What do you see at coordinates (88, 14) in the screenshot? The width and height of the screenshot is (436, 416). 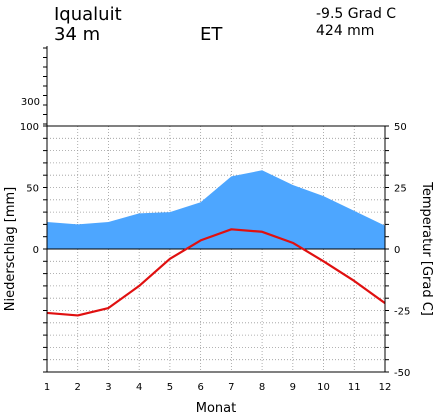 I see `station-name: Iqualuit` at bounding box center [88, 14].